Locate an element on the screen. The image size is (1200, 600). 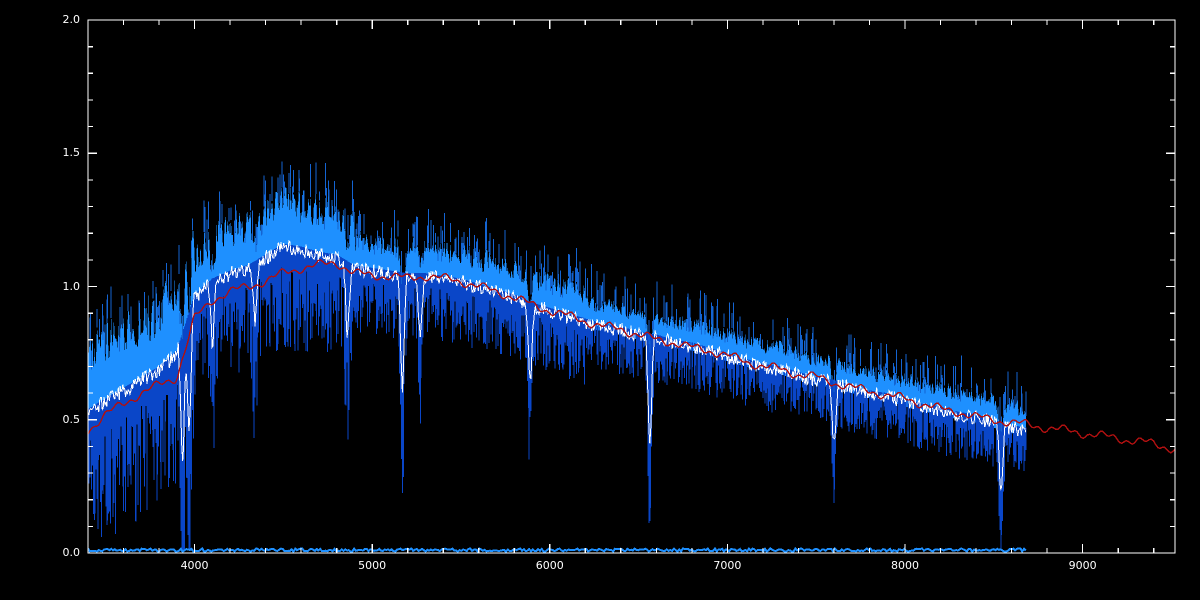
y-tick-label: 2.0 is located at coordinates (71, 19).